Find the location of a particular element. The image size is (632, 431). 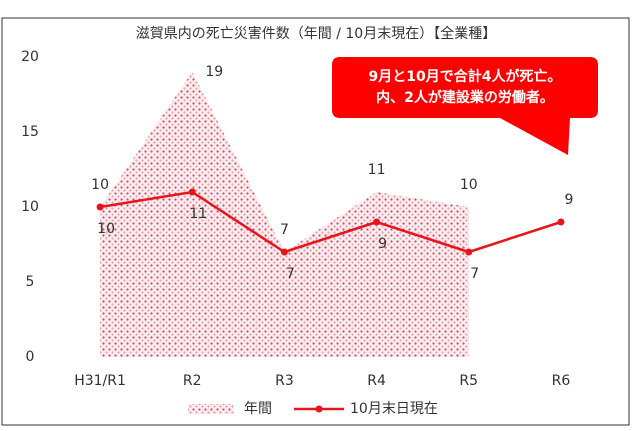

legend-swatch is located at coordinates (211, 409).